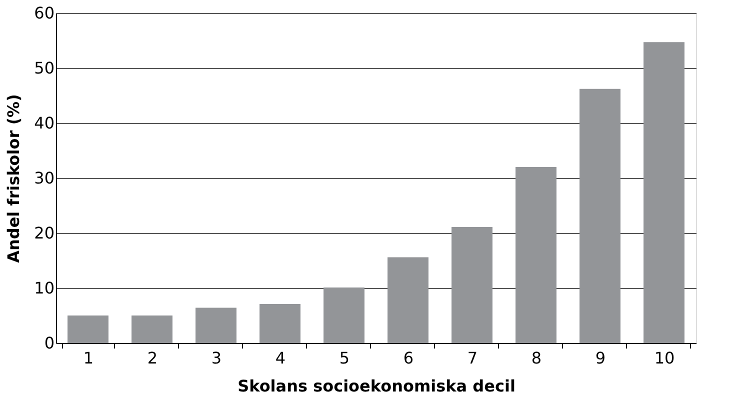 Image resolution: width=741 pixels, height=415 pixels. I want to click on x-tick-label: 3, so click(216, 358).